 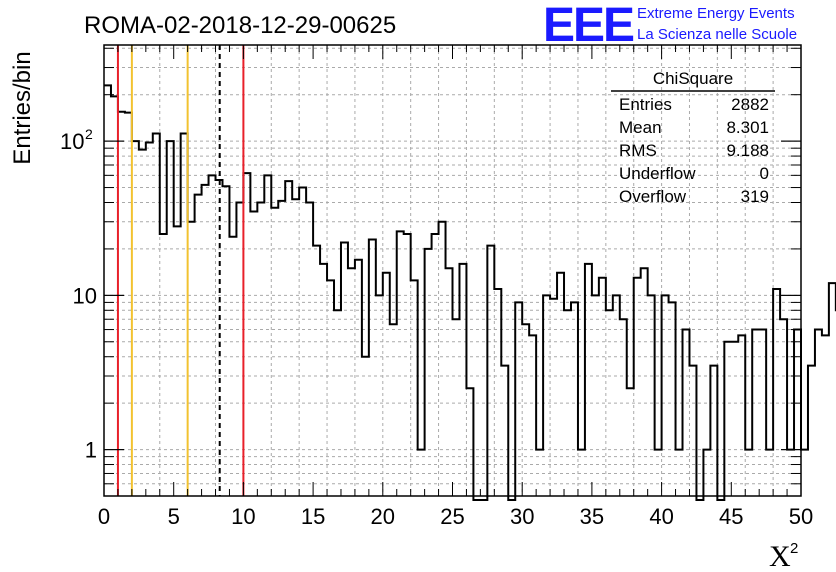 I want to click on x-tick-labels: 0 5 10 15 20 25 30 35 40 45 50, so click(x=455, y=516).